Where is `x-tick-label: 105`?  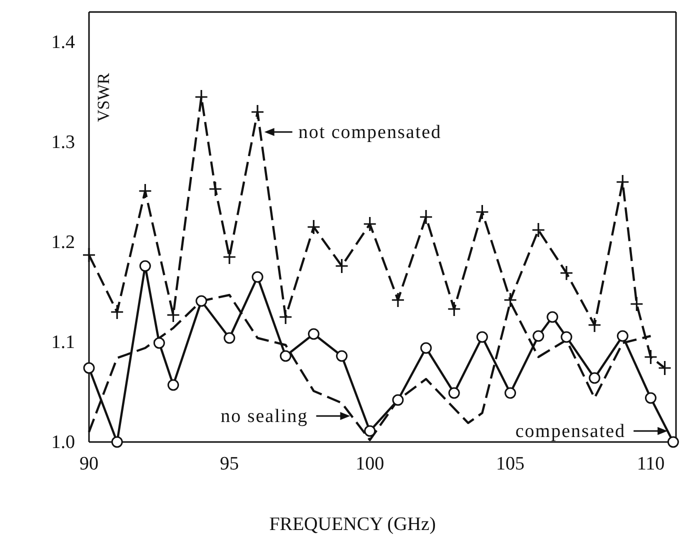 x-tick-label: 105 is located at coordinates (510, 463).